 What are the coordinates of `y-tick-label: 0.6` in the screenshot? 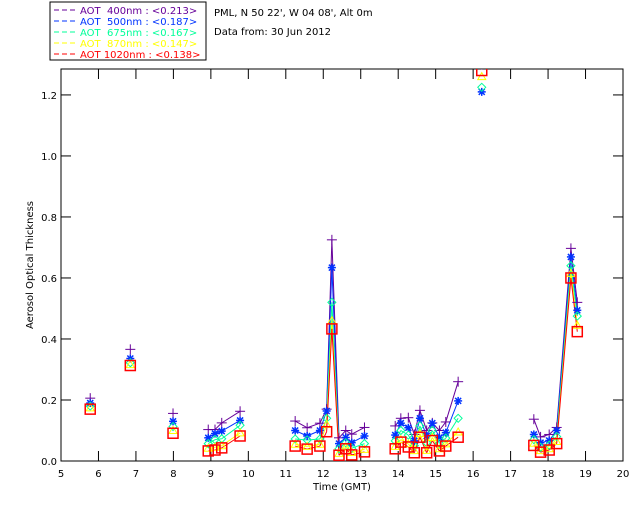 It's located at (49, 279).